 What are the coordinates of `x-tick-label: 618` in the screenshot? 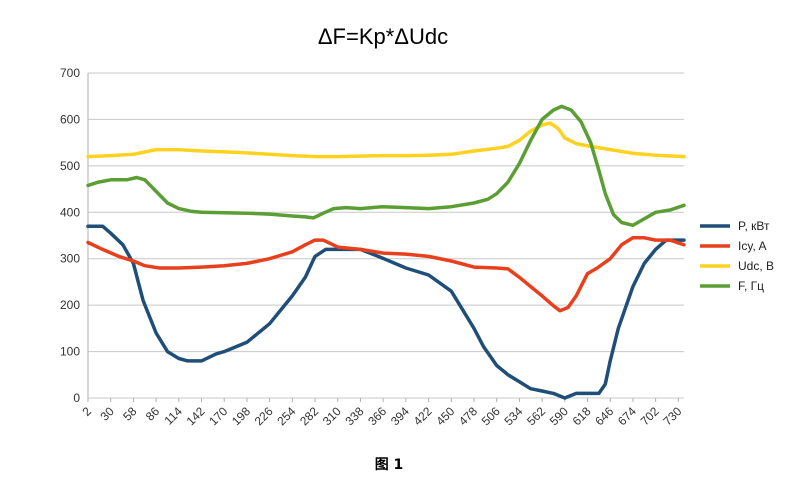 It's located at (582, 416).